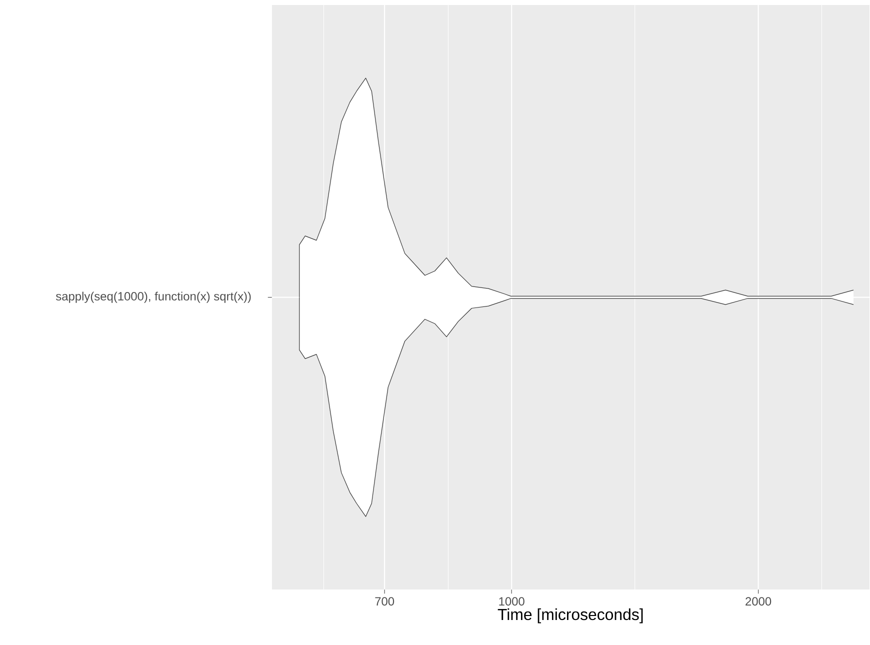  What do you see at coordinates (511, 601) in the screenshot?
I see `x-tick-label: 1000` at bounding box center [511, 601].